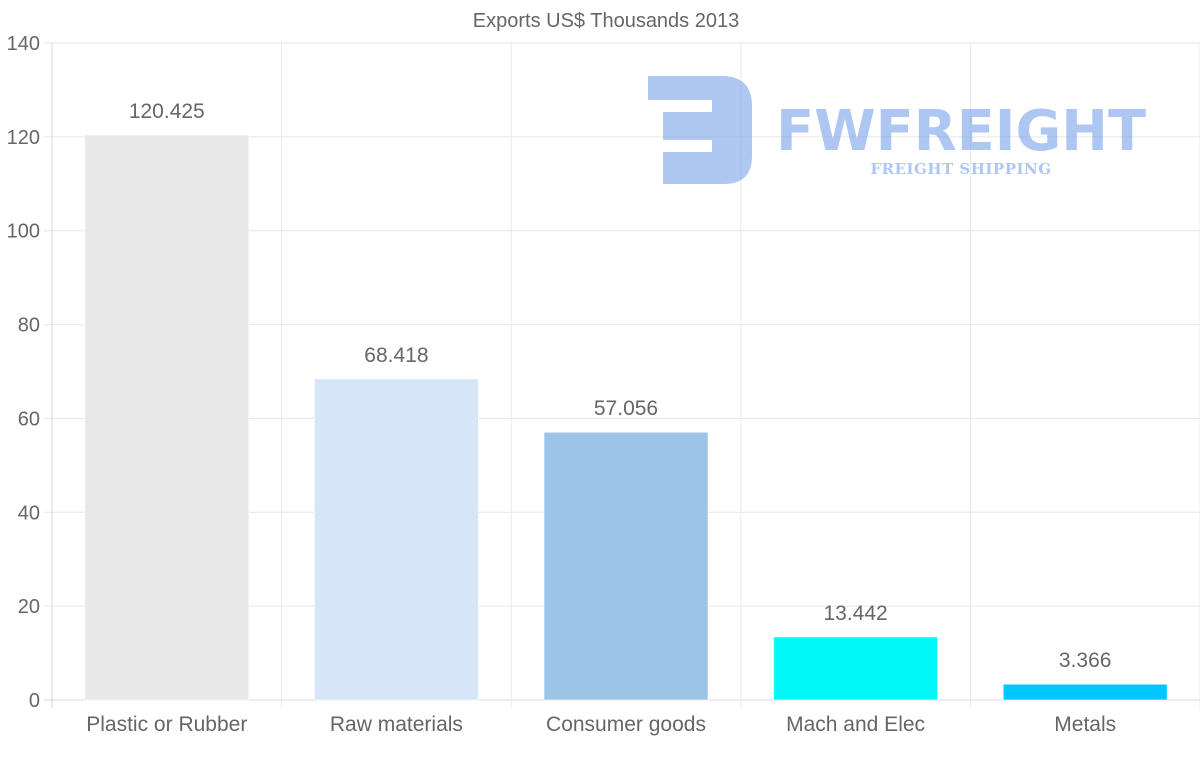 This screenshot has width=1200, height=763. I want to click on data-label: 57.056, so click(626, 408).